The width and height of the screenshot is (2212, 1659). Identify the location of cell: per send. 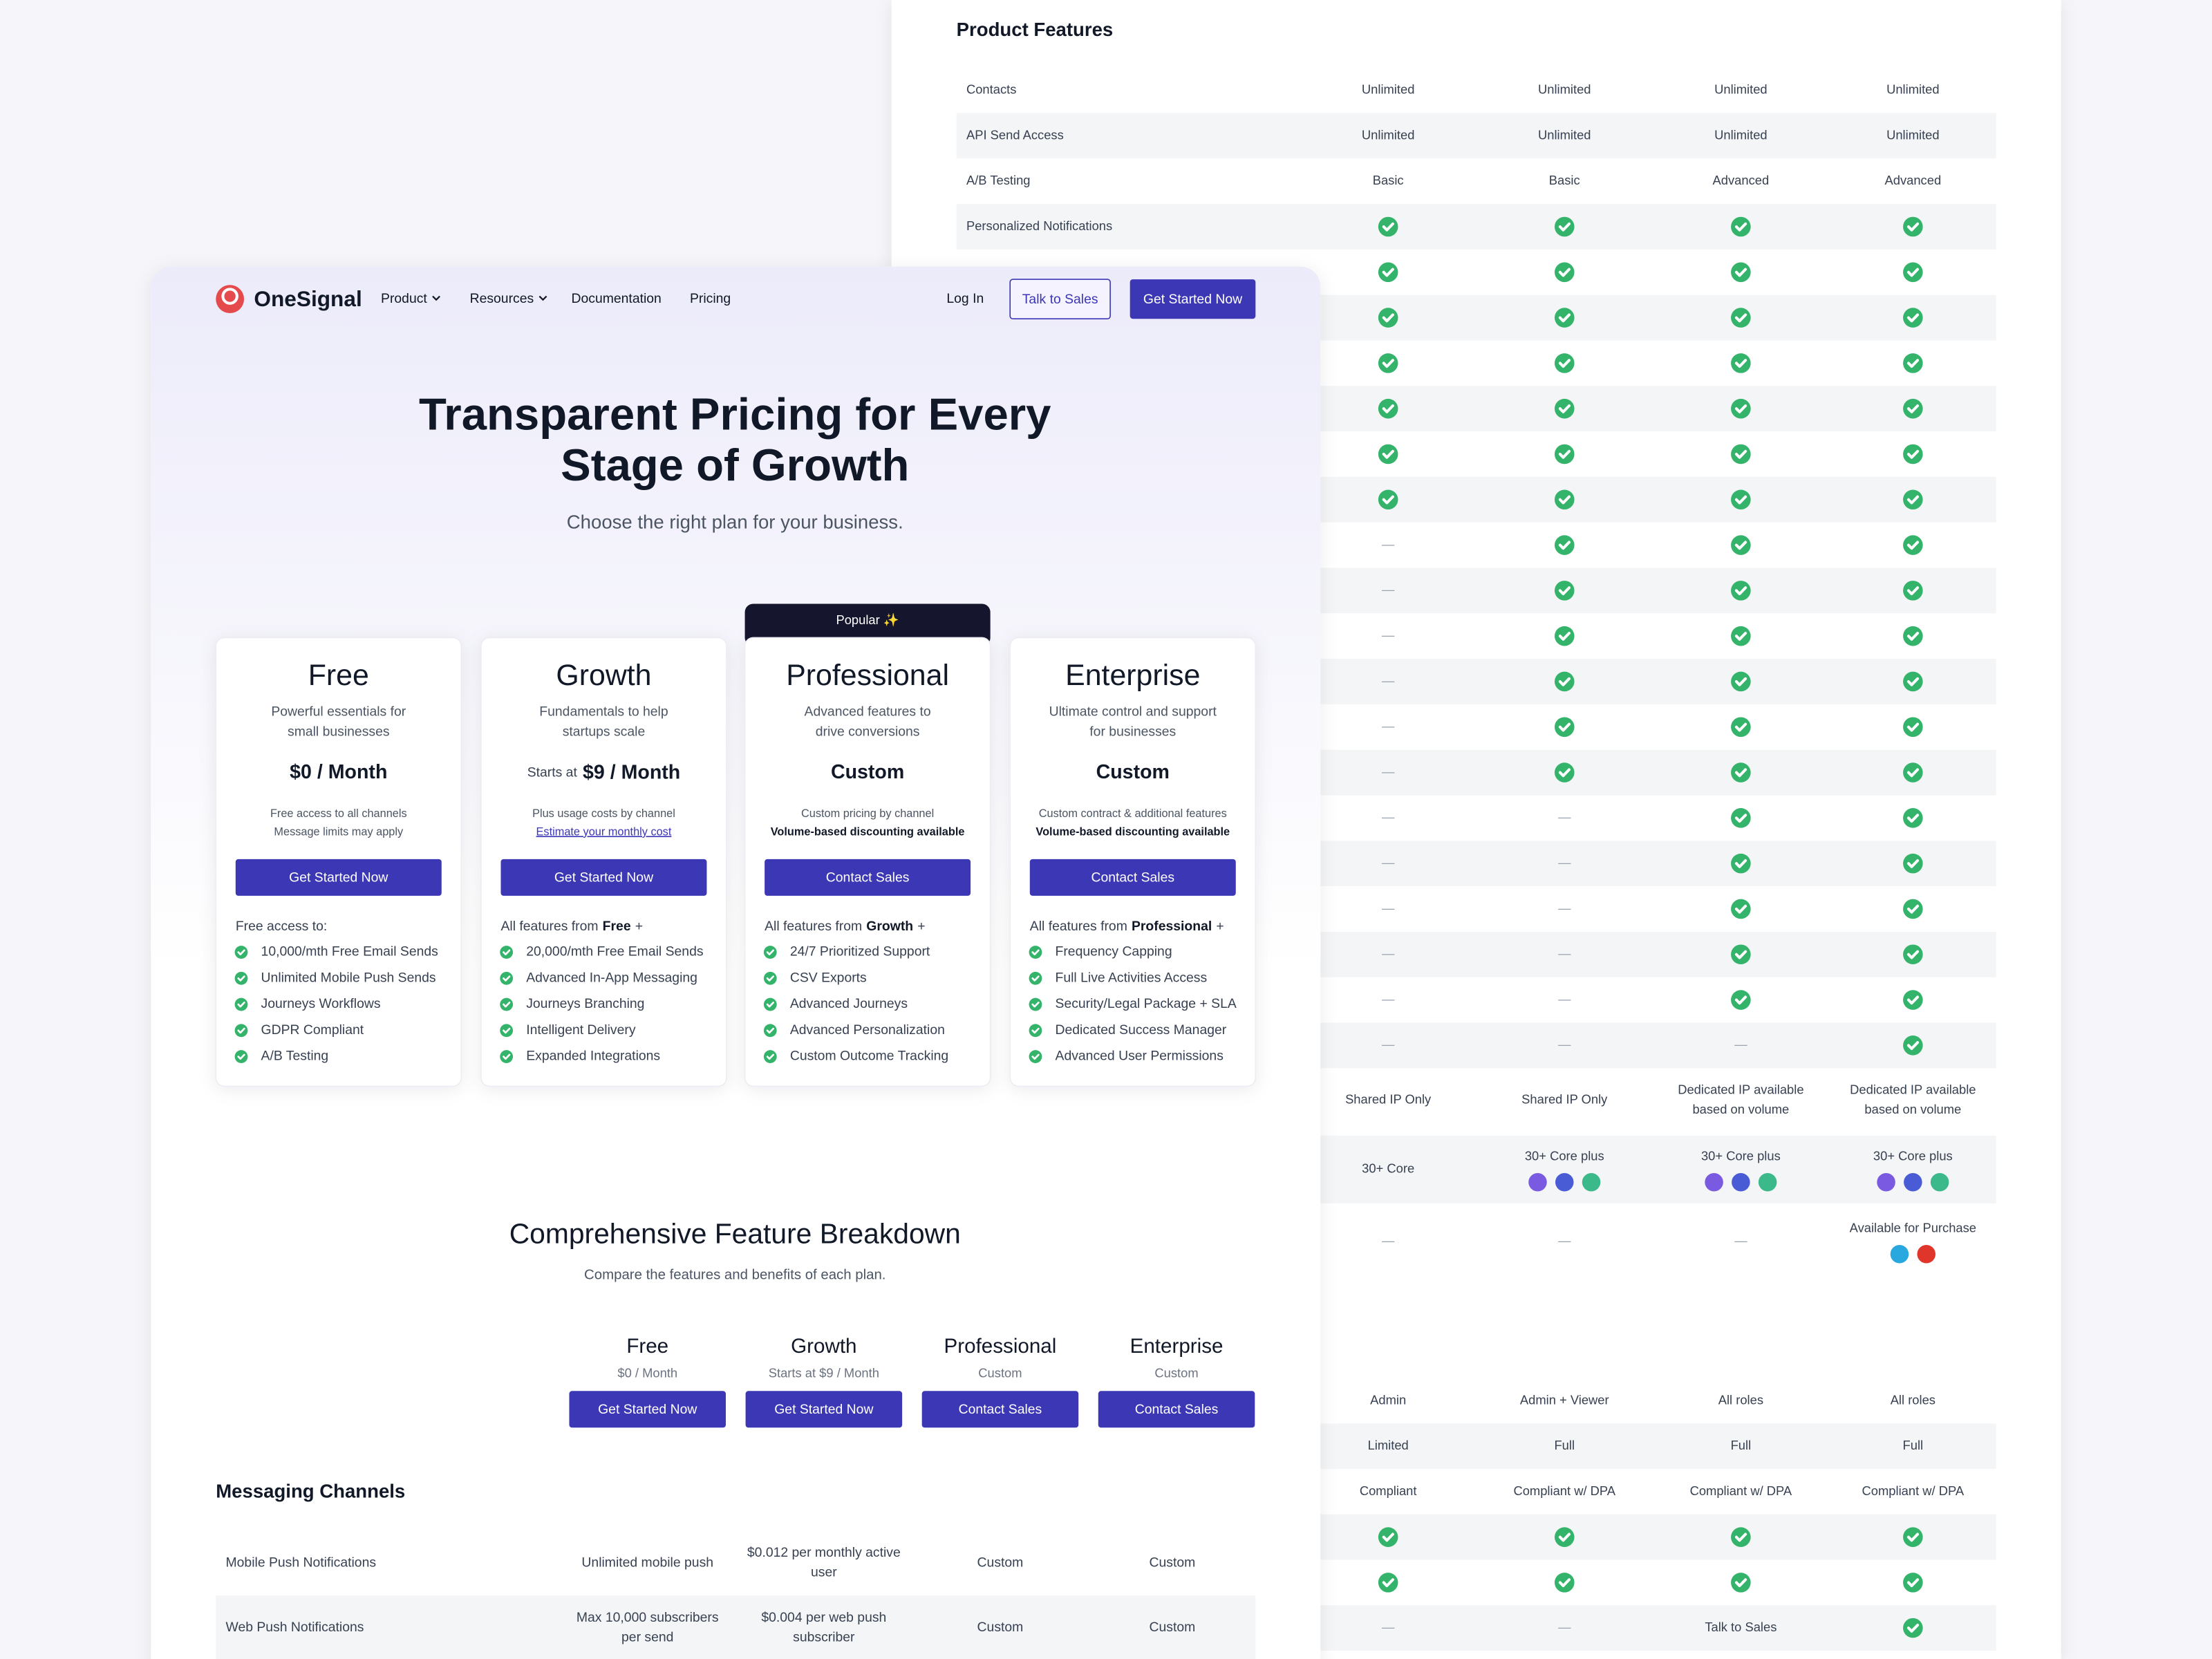
(647, 1638).